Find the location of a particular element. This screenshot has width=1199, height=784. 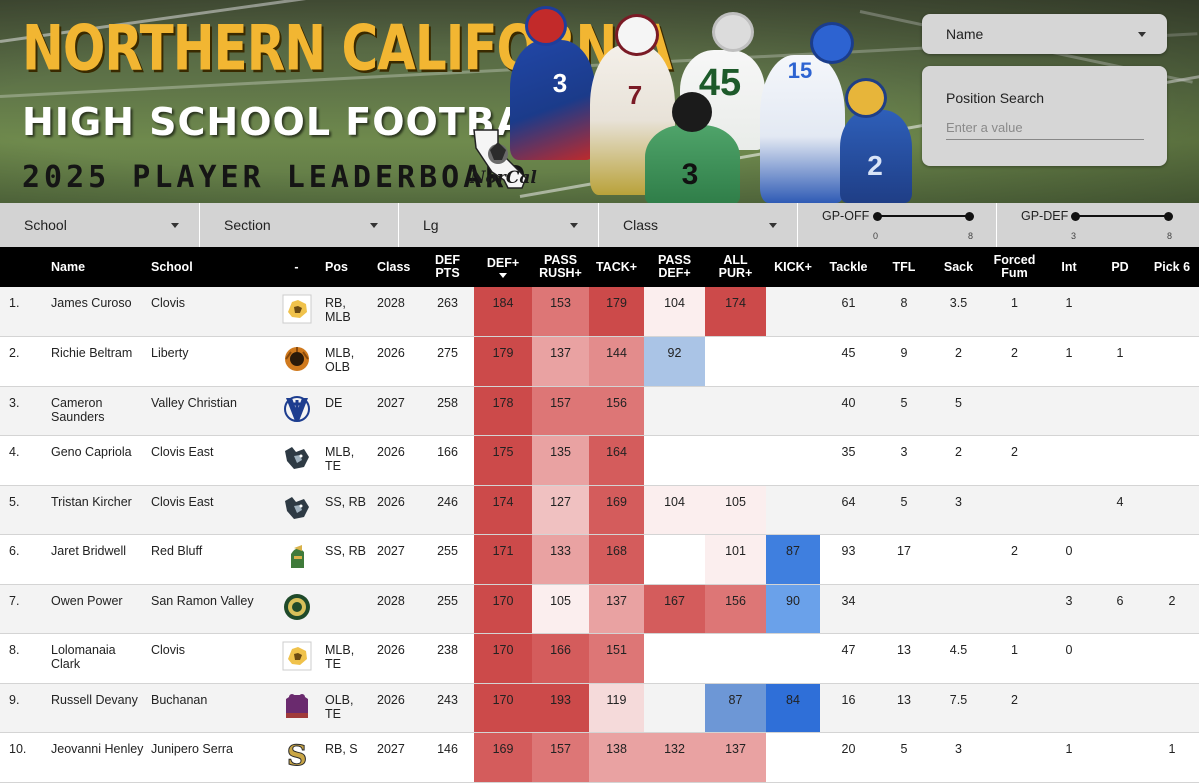

header-tfl: TFL is located at coordinates (904, 267).